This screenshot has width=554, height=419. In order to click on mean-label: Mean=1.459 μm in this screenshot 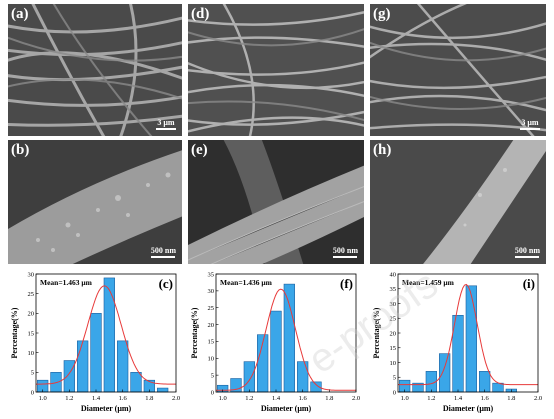, I will do `click(428, 282)`.